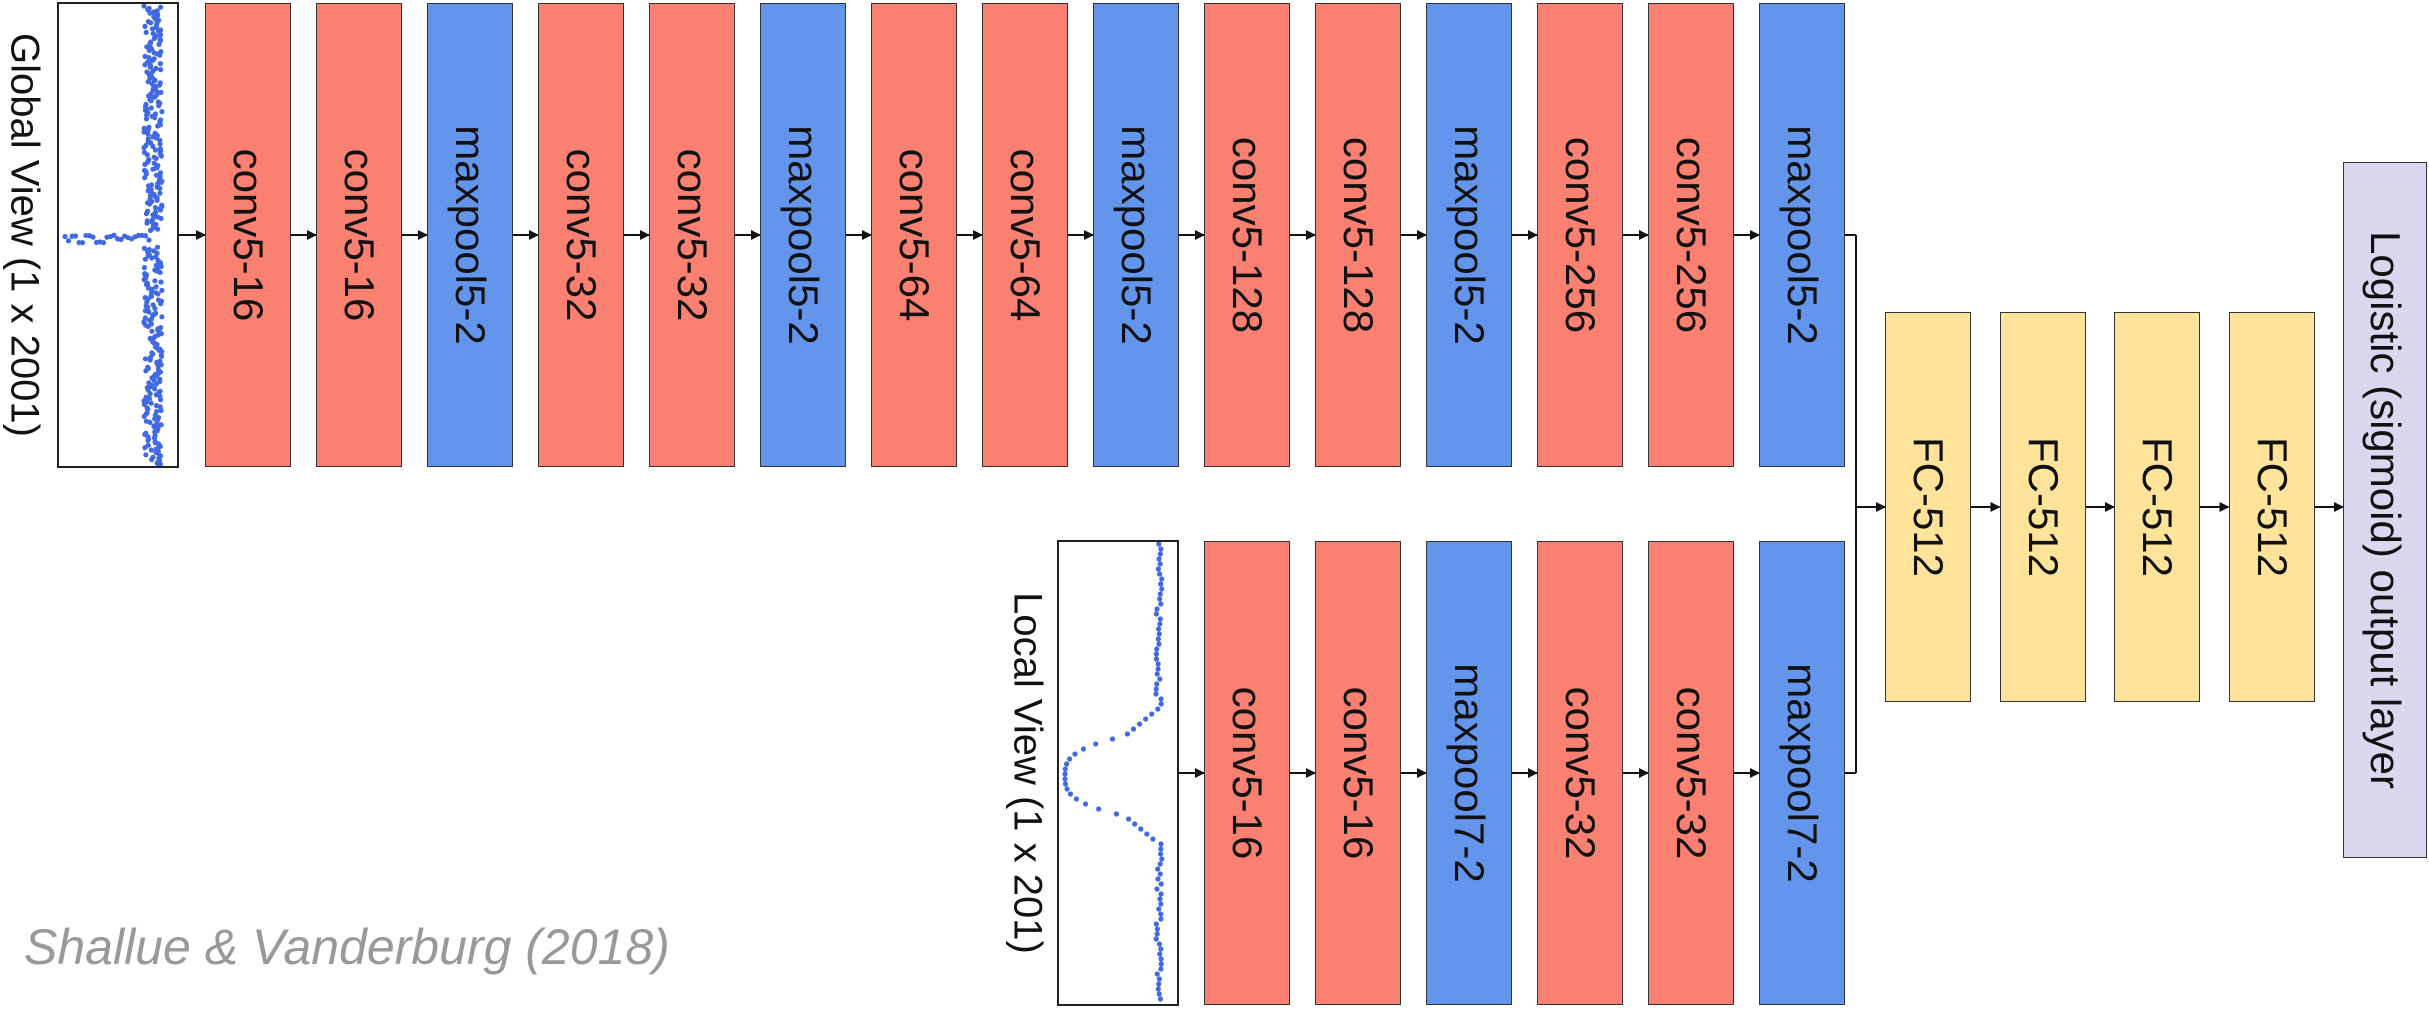 The image size is (2429, 1009). I want to click on global-conv-block-1-label: conv5-16, so click(248, 235).